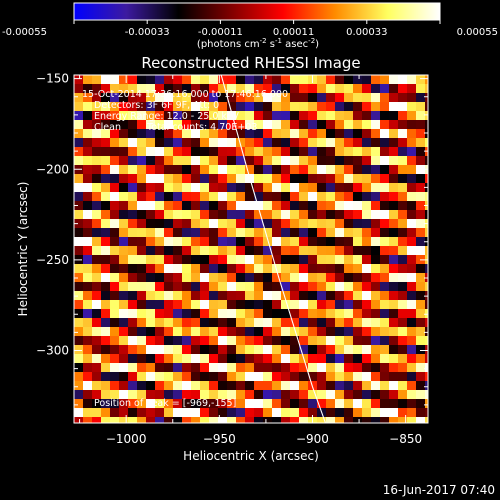  What do you see at coordinates (251, 456) in the screenshot?
I see `x-axis-label: Heliocentric X (arcsec)` at bounding box center [251, 456].